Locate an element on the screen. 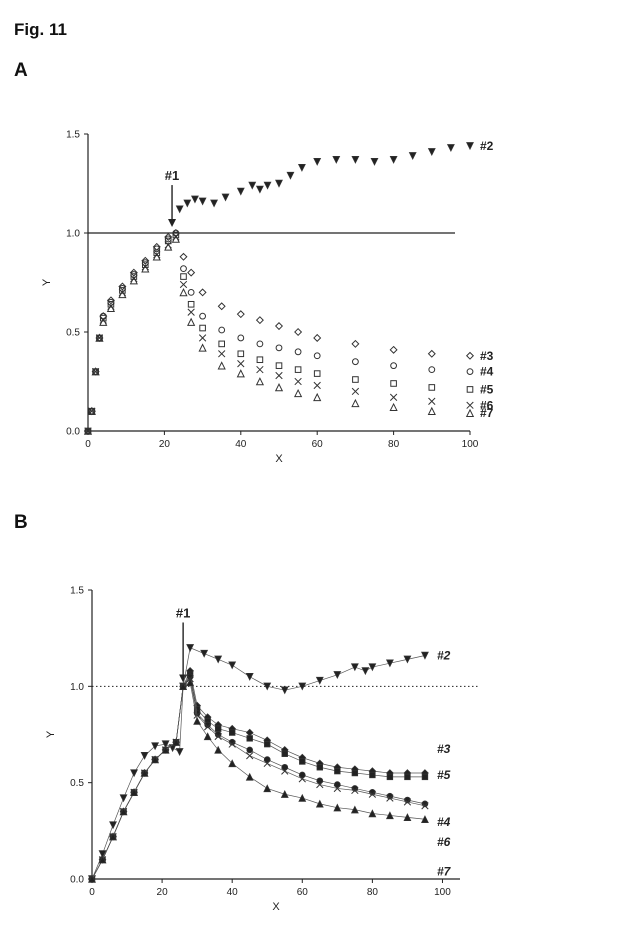  panel-b-series-label: #2 is located at coordinates (444, 656).